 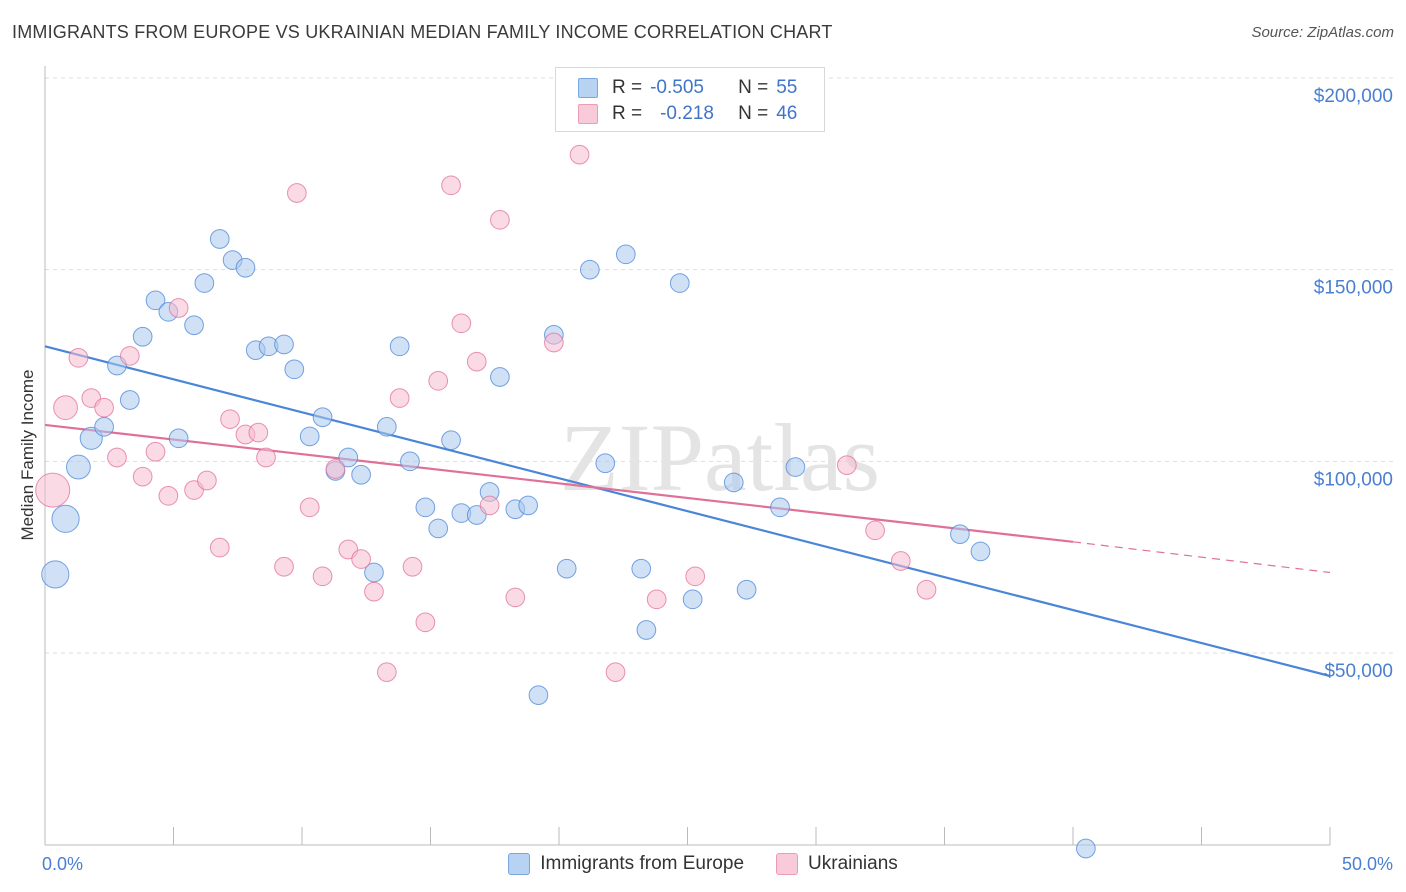 I want to click on legend-row-ukrainians: R = -0.218 N = 46, so click(x=687, y=114).